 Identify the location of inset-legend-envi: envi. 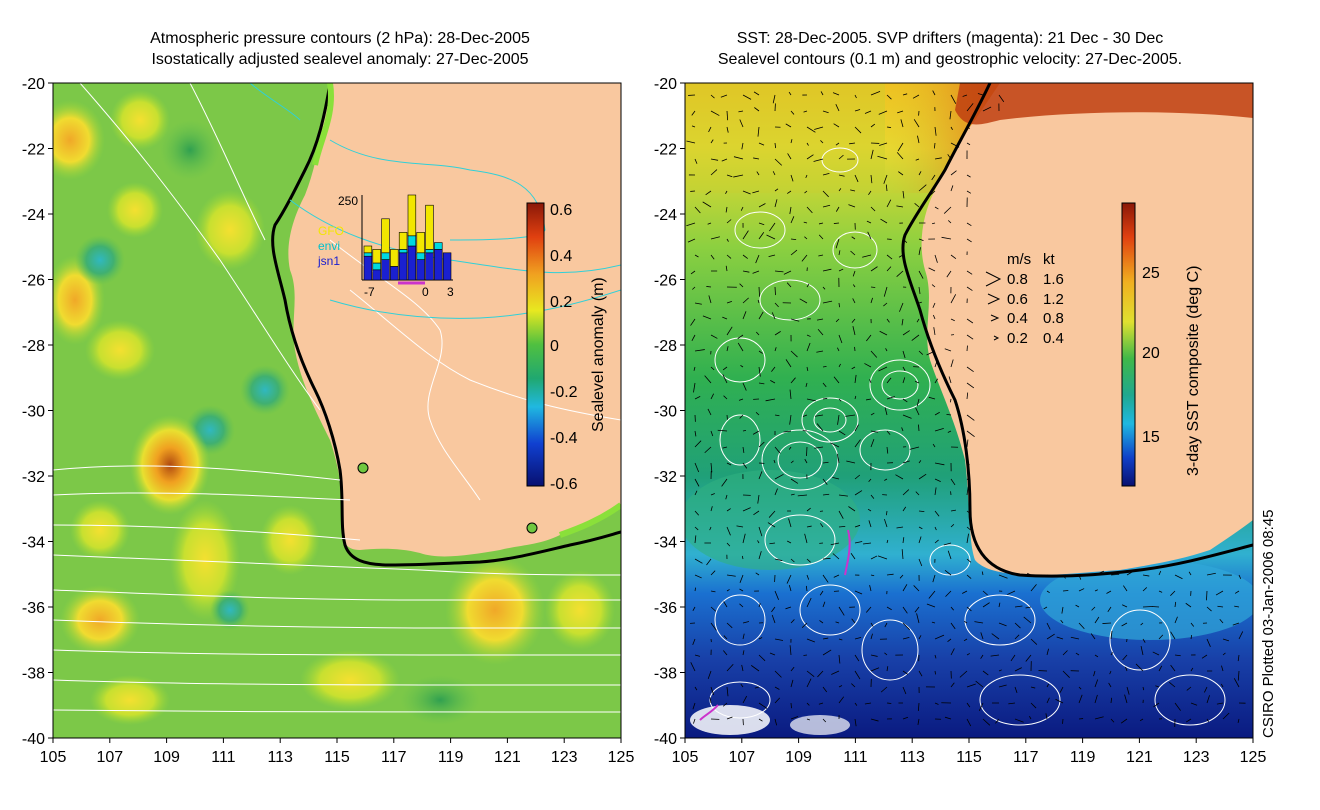
(329, 246).